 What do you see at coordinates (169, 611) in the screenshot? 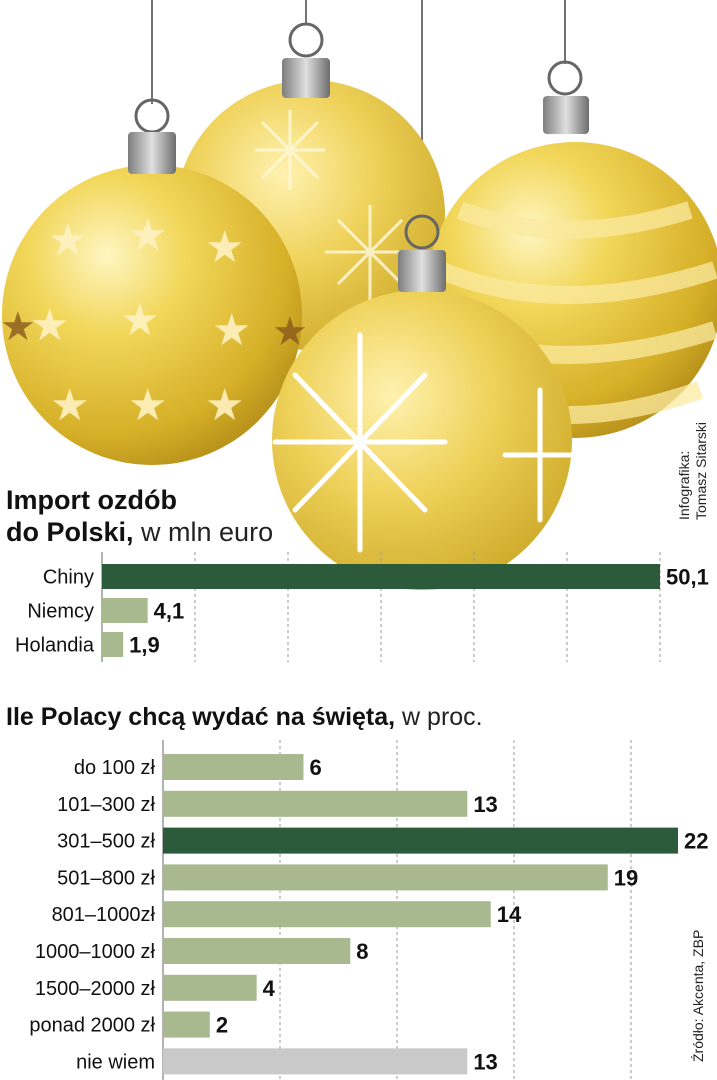
I see `chart1-value-label: 4,1` at bounding box center [169, 611].